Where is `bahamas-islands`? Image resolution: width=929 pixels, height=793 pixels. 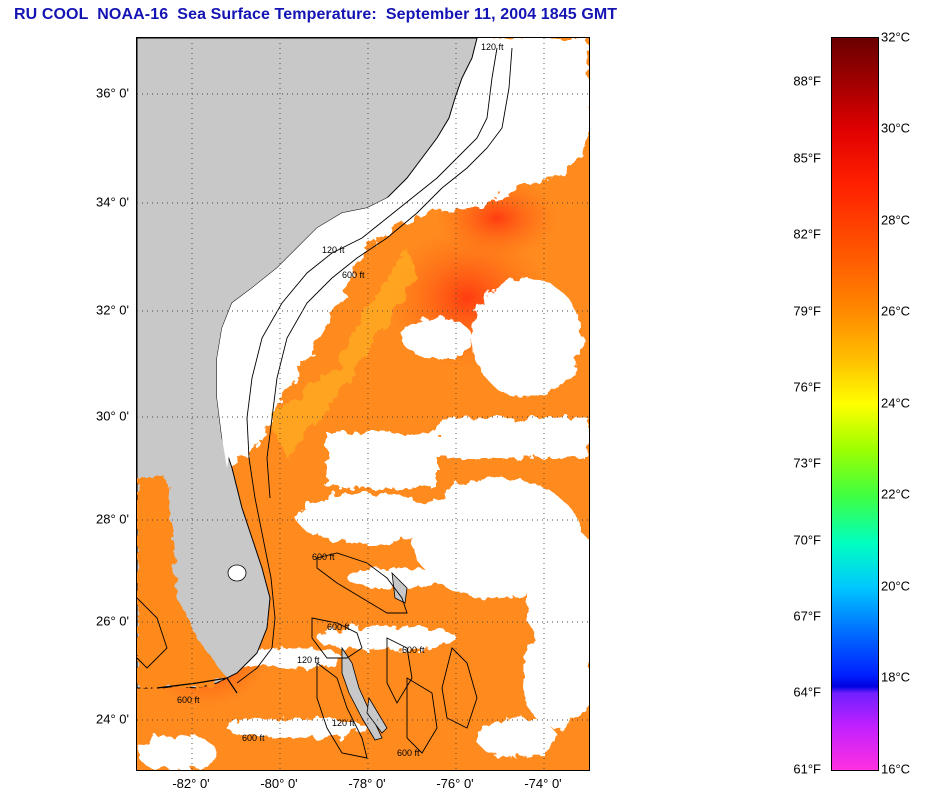 bahamas-islands is located at coordinates (374, 656).